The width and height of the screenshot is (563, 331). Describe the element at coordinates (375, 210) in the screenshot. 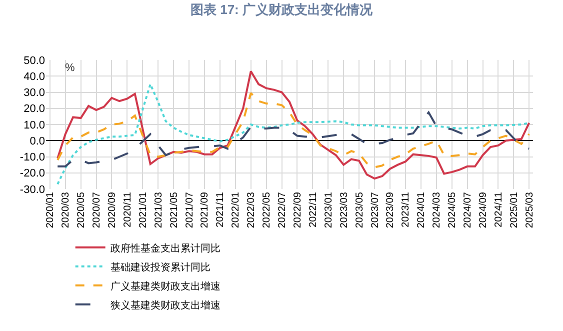

I see `x-tick-label: 2023/07` at that location.